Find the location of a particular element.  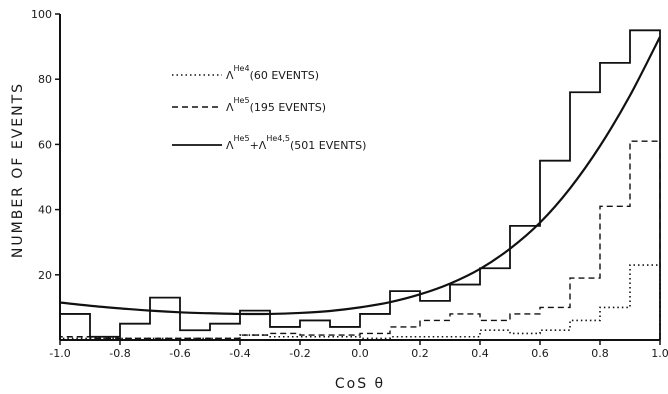

legend-count: (60 EVENTS) is located at coordinates (284, 75).